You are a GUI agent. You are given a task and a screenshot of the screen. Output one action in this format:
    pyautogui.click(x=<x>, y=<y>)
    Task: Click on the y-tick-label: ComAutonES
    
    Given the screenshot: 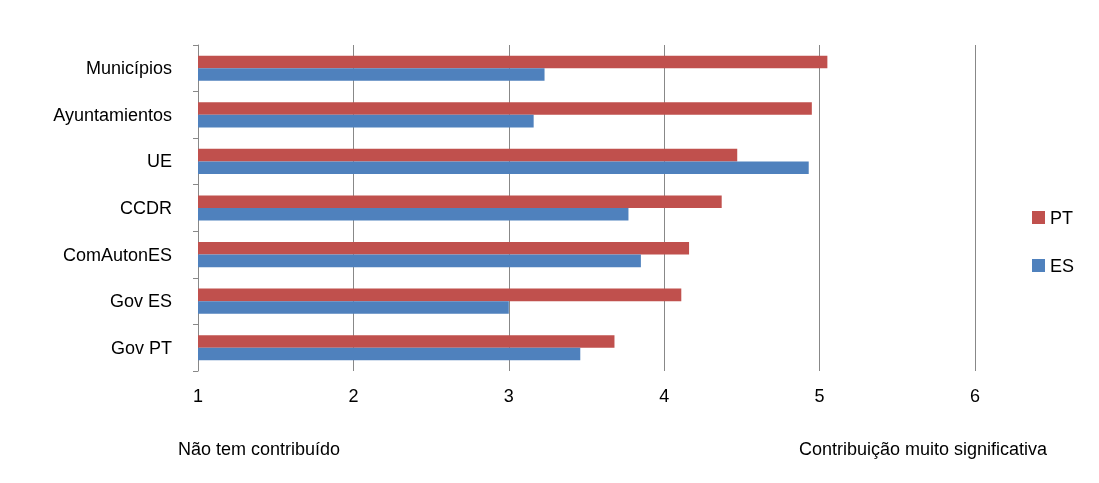 What is the action you would take?
    pyautogui.click(x=117, y=254)
    